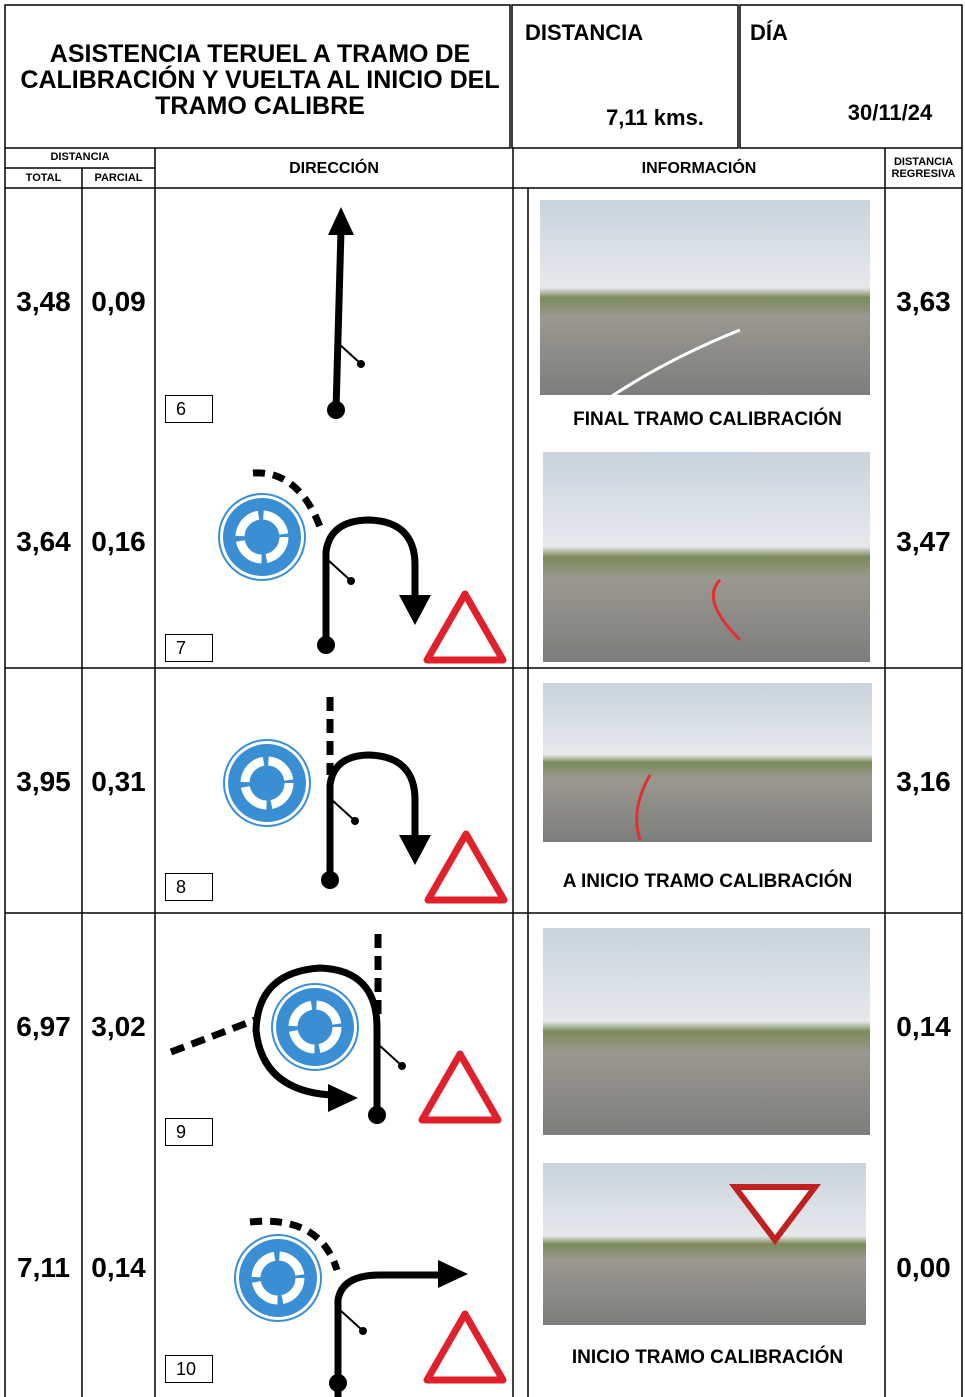  I want to click on regressive-distance: 0,14, so click(923, 1027).